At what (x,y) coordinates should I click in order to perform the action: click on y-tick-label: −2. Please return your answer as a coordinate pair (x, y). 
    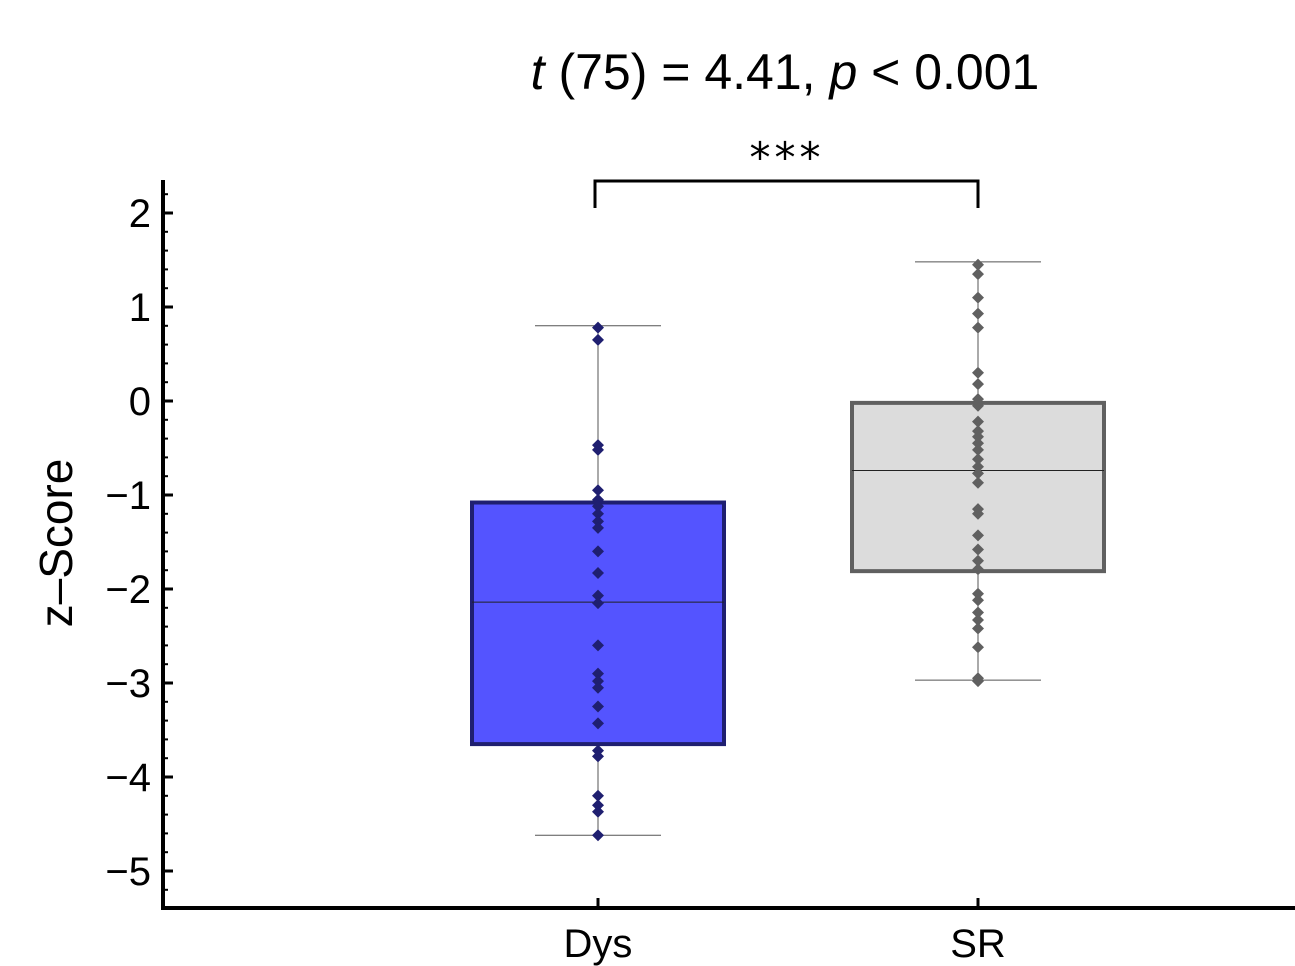
    Looking at the image, I should click on (128, 590).